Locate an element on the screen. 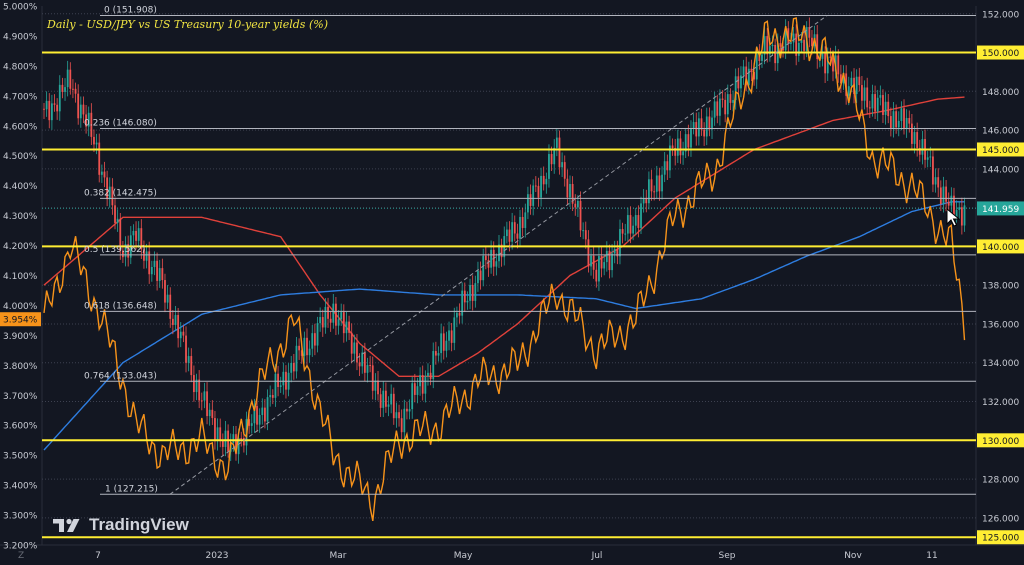 The height and width of the screenshot is (565, 1024). price-tick-label: 138.000 is located at coordinates (1000, 287).